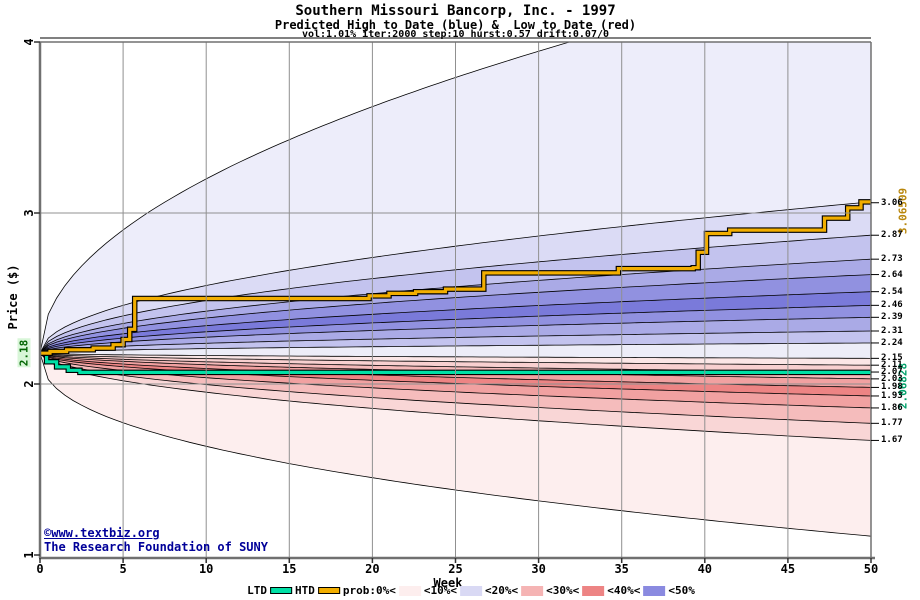 This screenshot has width=920, height=600. Describe the element at coordinates (455, 362) in the screenshot. I see `ltd-line` at that location.